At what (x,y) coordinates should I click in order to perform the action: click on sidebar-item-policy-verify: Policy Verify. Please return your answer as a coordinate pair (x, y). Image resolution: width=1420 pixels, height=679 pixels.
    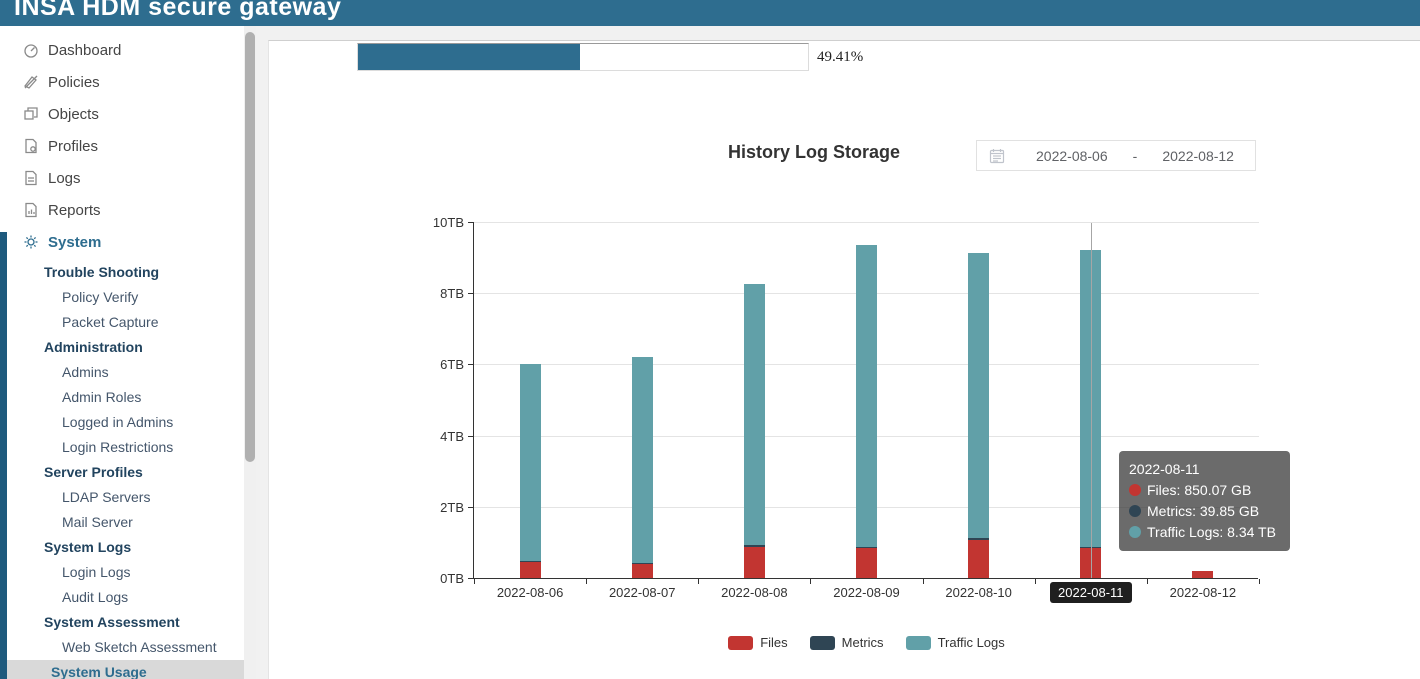
    Looking at the image, I should click on (100, 297).